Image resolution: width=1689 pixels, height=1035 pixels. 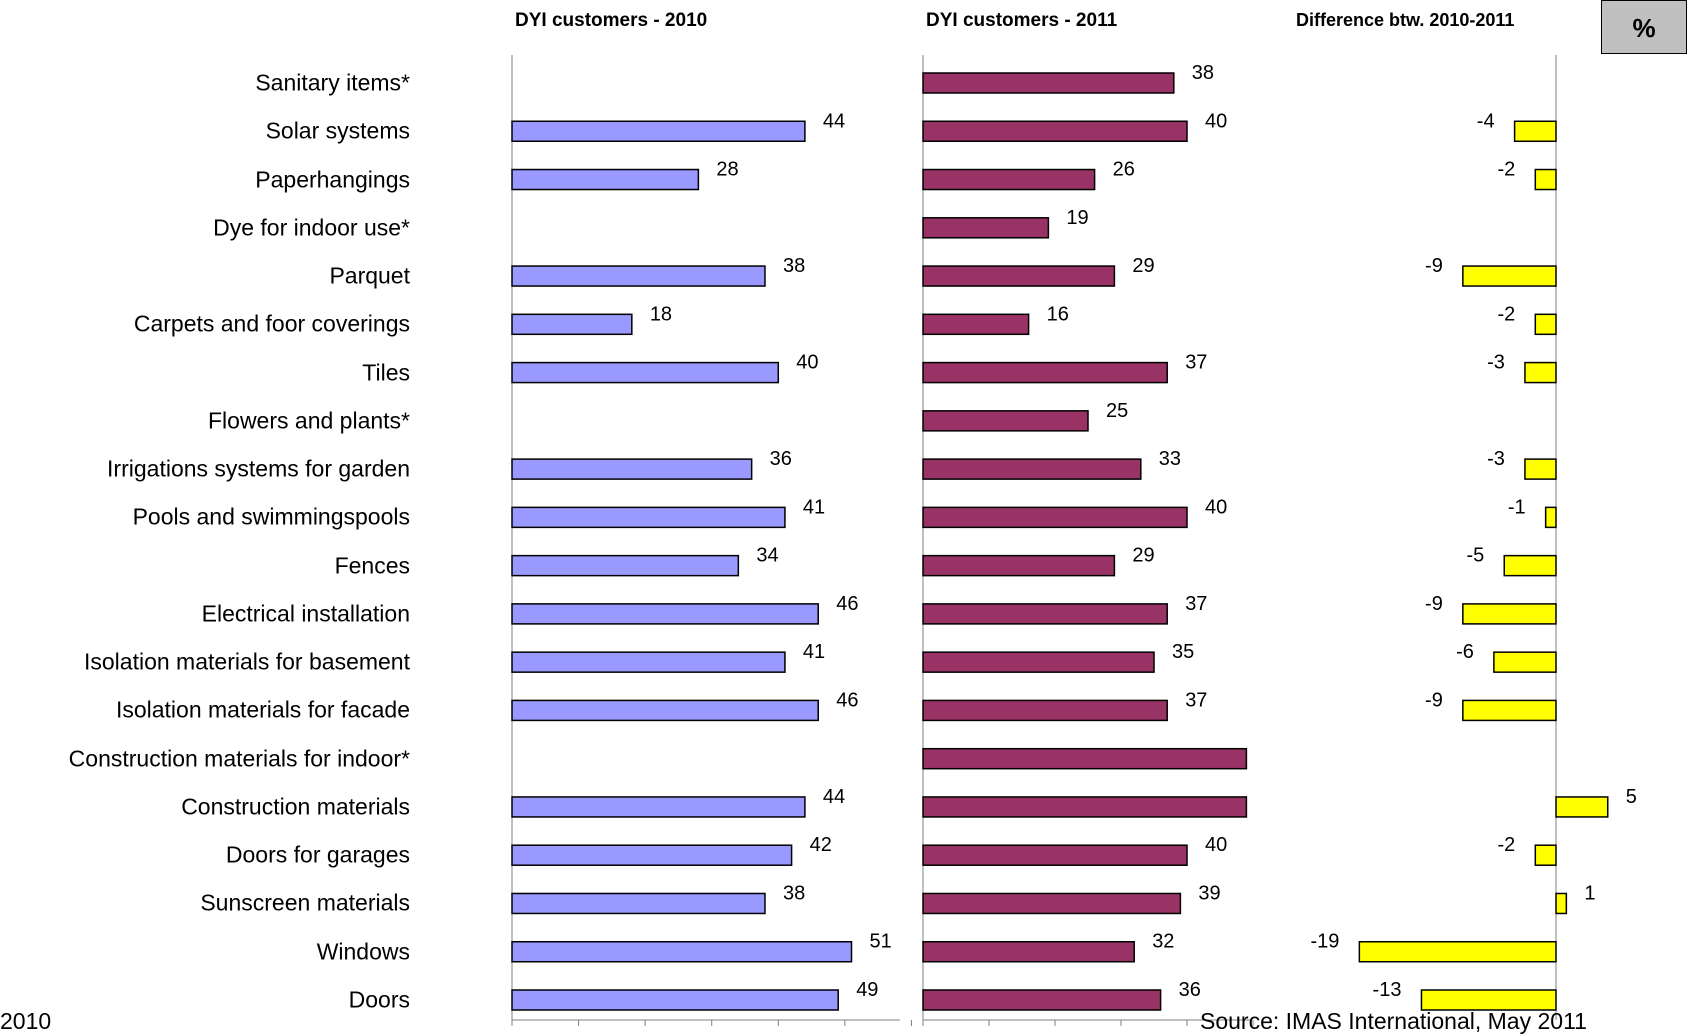 What do you see at coordinates (1393, 1021) in the screenshot?
I see `source-text: Source: IMAS International, May 2011` at bounding box center [1393, 1021].